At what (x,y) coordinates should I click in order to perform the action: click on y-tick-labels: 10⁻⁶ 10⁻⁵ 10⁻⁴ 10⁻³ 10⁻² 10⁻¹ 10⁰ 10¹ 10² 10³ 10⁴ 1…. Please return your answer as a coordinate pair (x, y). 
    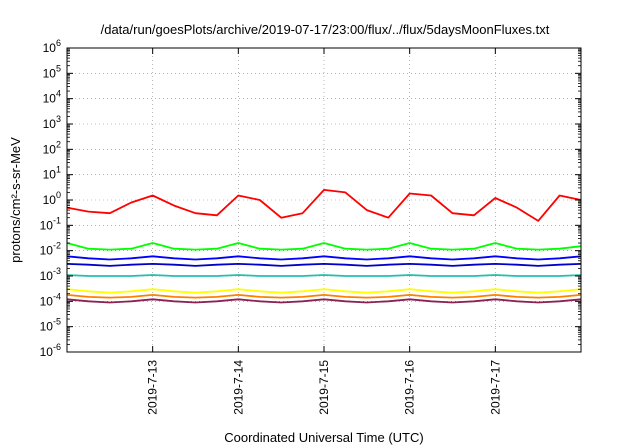
    Looking at the image, I should click on (50, 198).